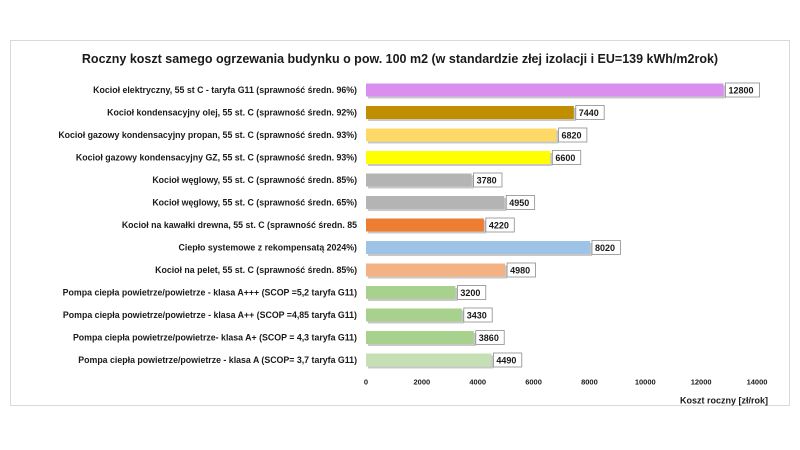  I want to click on data-label: 6600, so click(565, 158).